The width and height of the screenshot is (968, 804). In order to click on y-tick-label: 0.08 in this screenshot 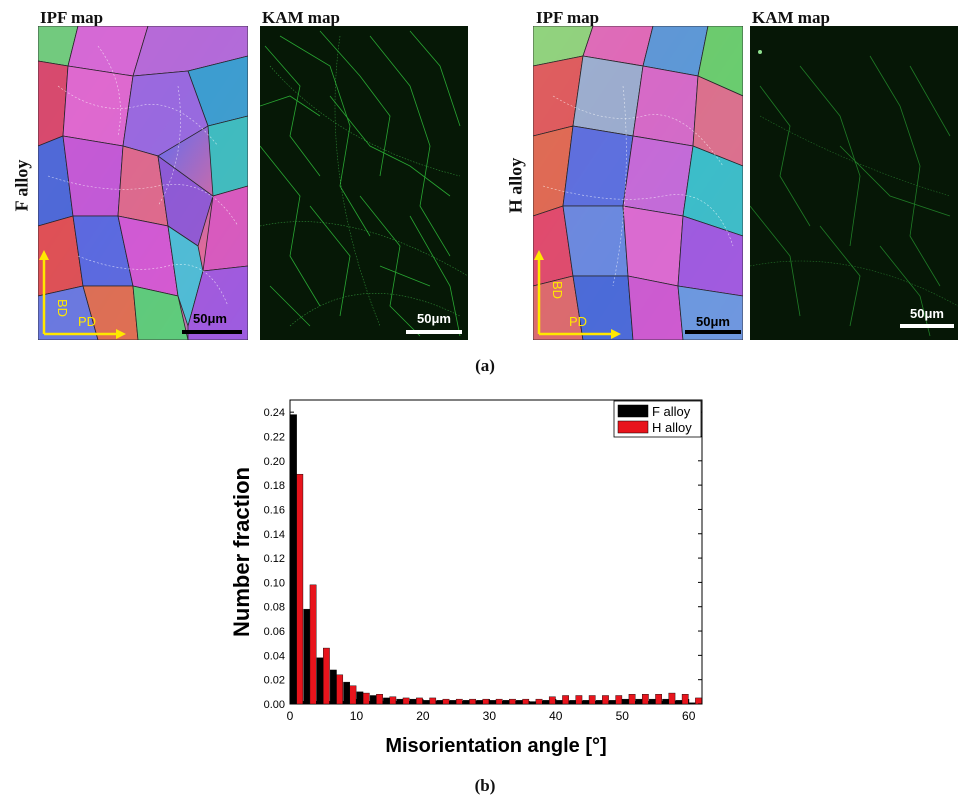, I will do `click(274, 608)`.